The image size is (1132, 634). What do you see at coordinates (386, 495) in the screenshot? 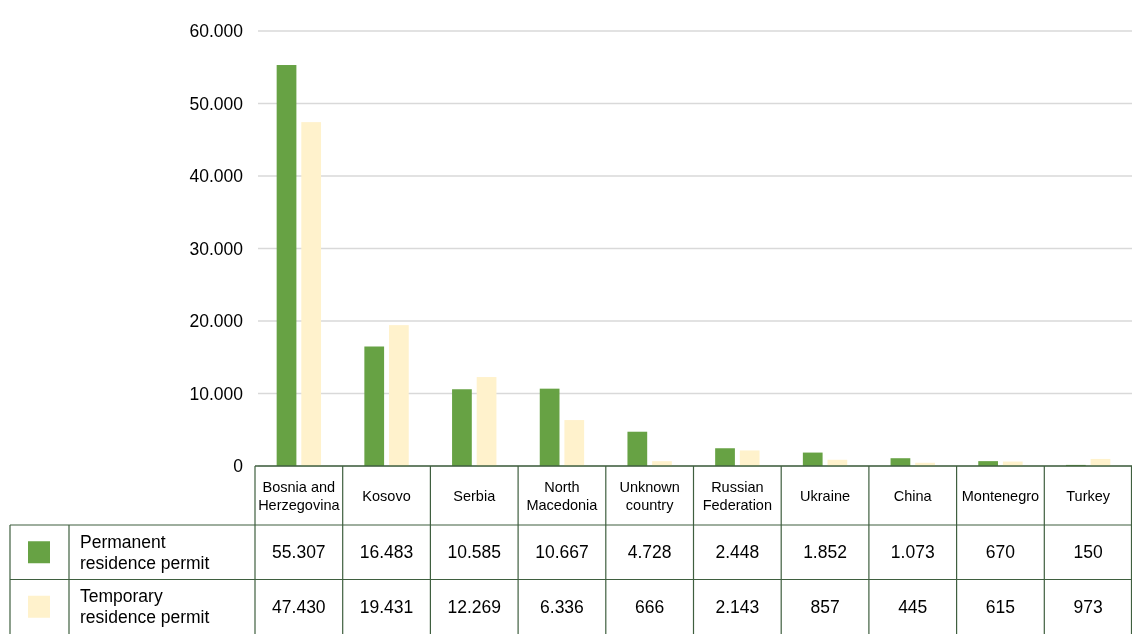
I see `x-tick-label: Kosovo` at bounding box center [386, 495].